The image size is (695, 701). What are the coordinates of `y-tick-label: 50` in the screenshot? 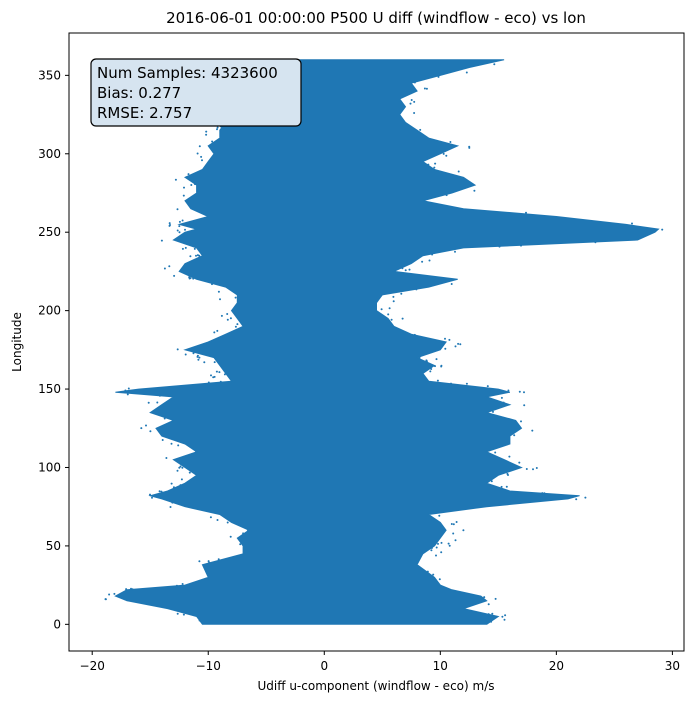 It's located at (53, 546).